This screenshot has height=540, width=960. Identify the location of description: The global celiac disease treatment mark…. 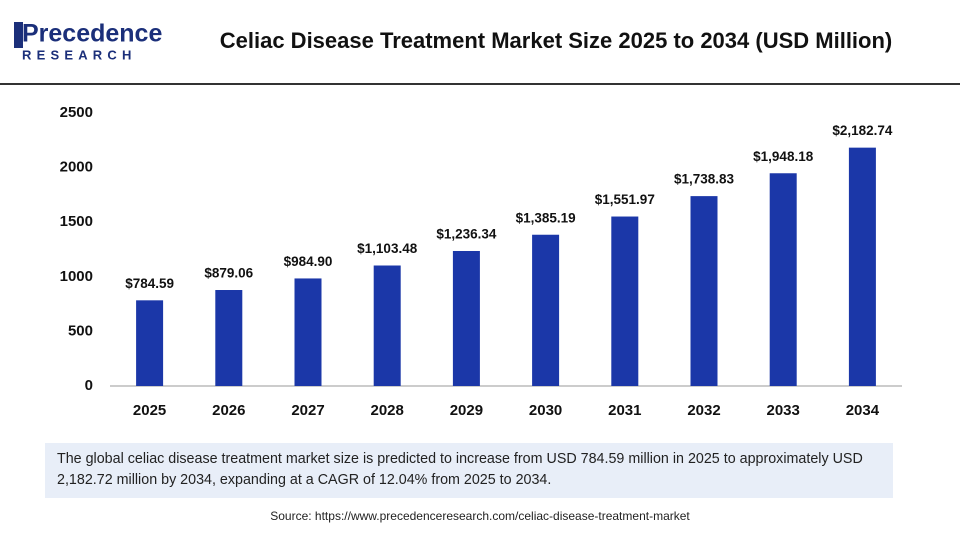
(469, 470).